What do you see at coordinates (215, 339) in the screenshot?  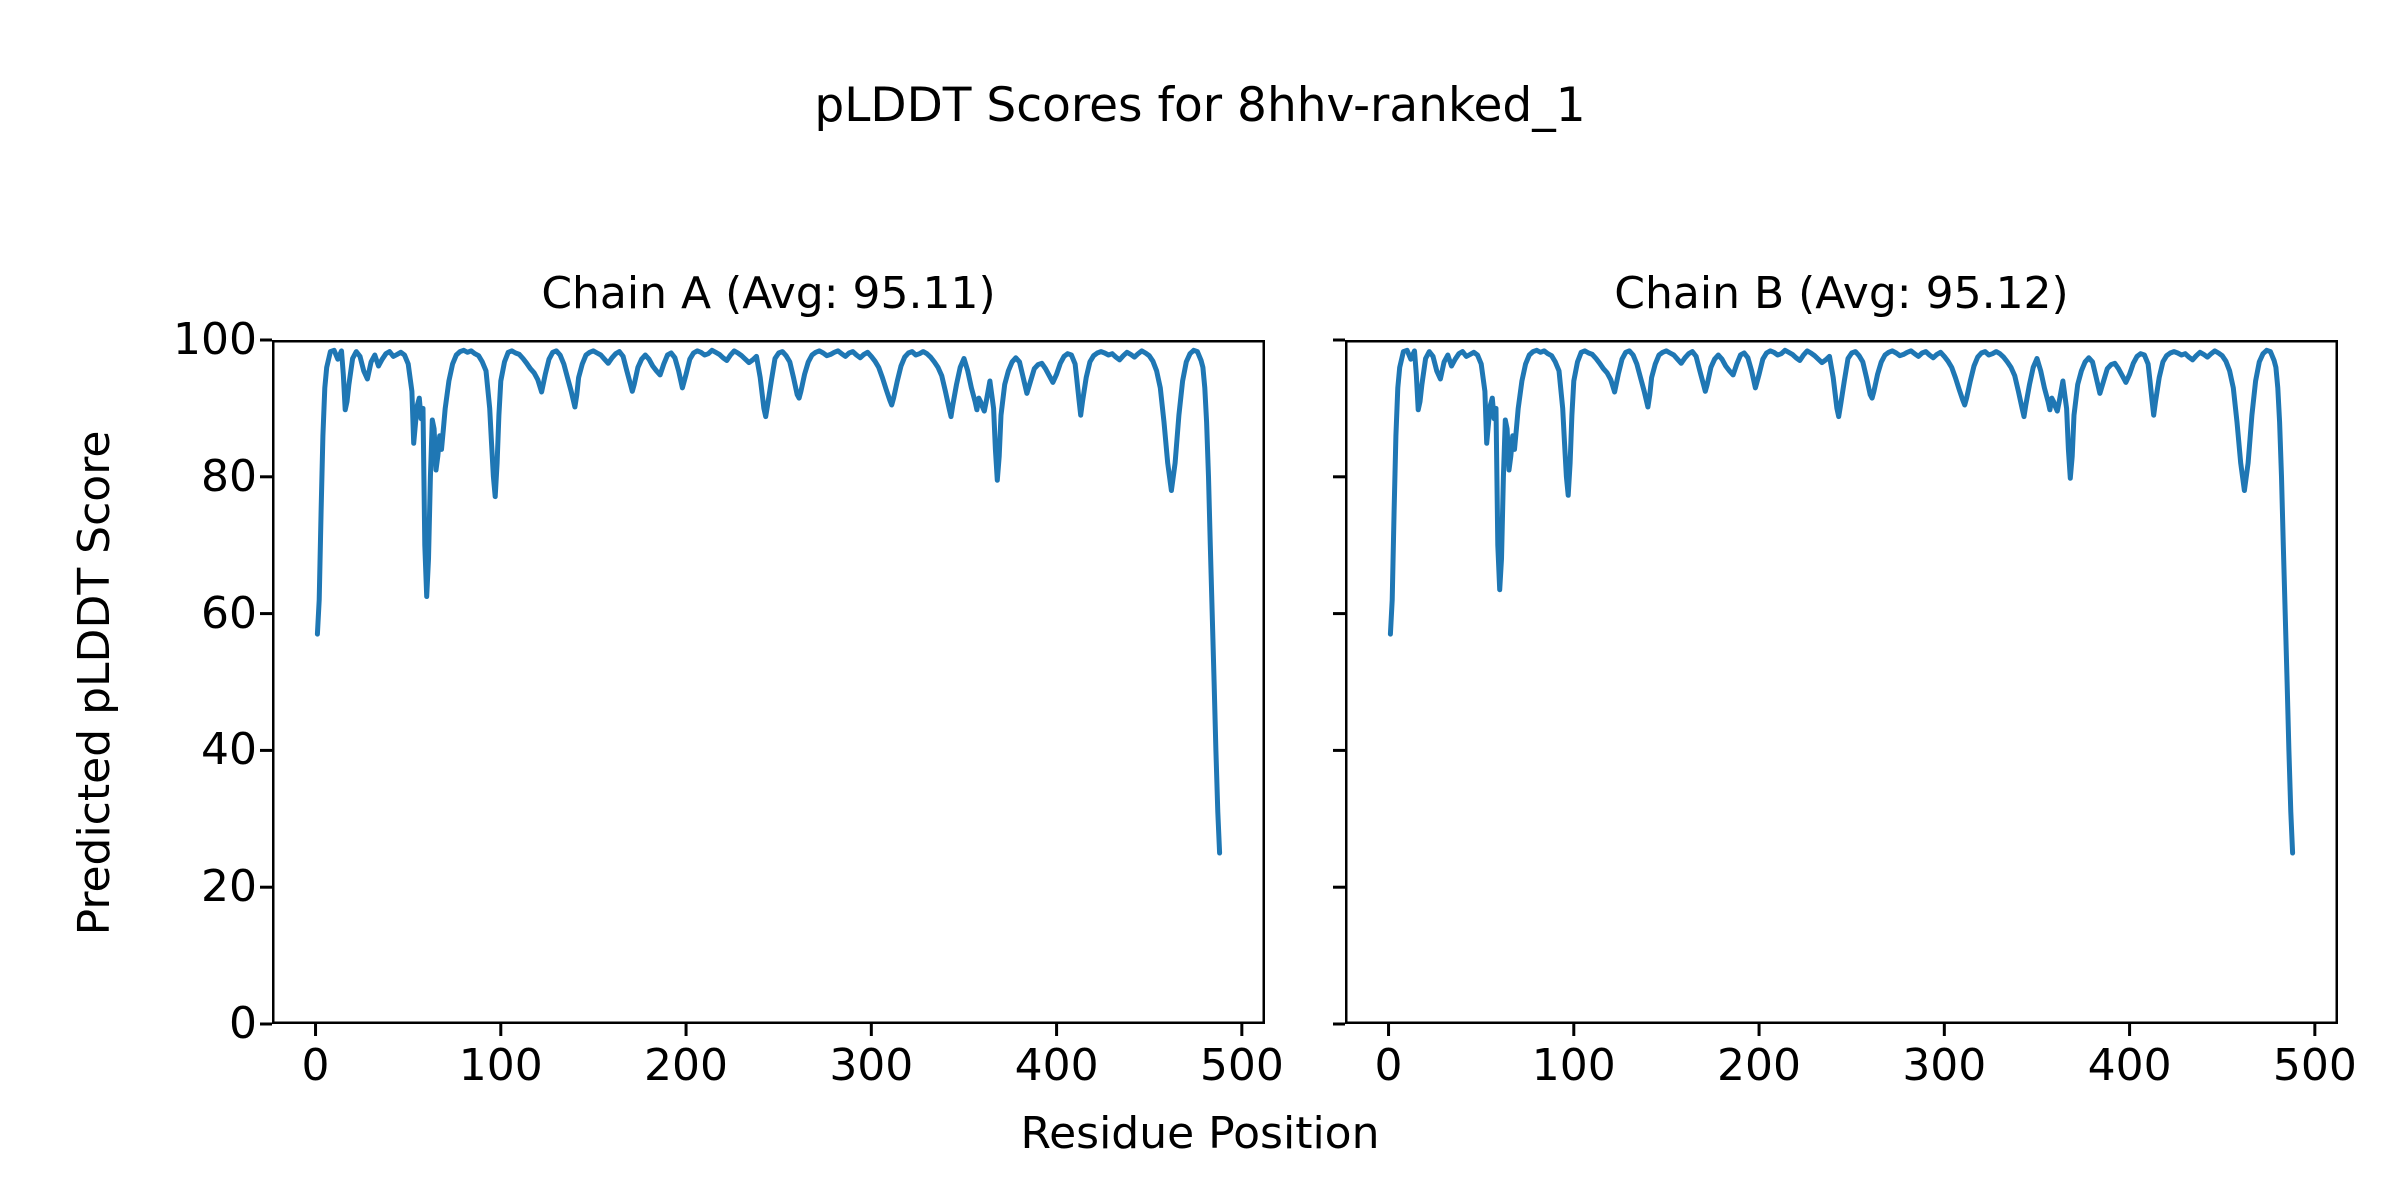 I see `y-tick-label: 100` at bounding box center [215, 339].